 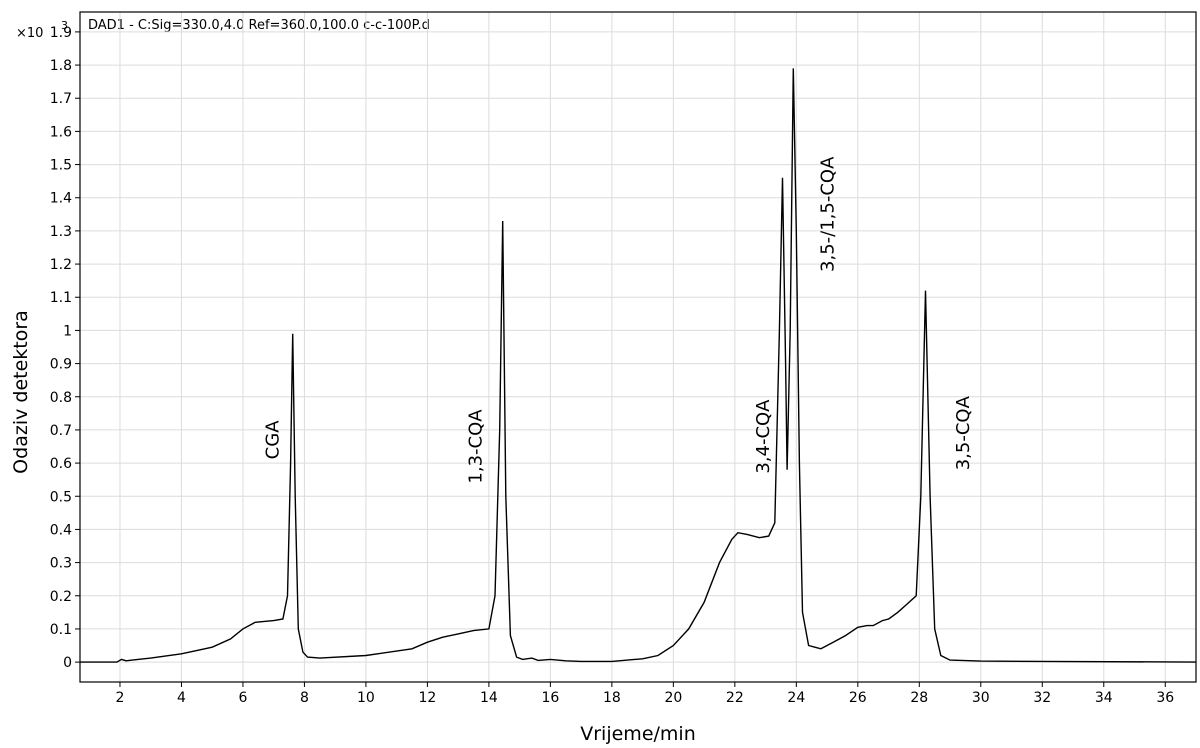 I want to click on x-tick-label: 36, so click(x=1165, y=698).